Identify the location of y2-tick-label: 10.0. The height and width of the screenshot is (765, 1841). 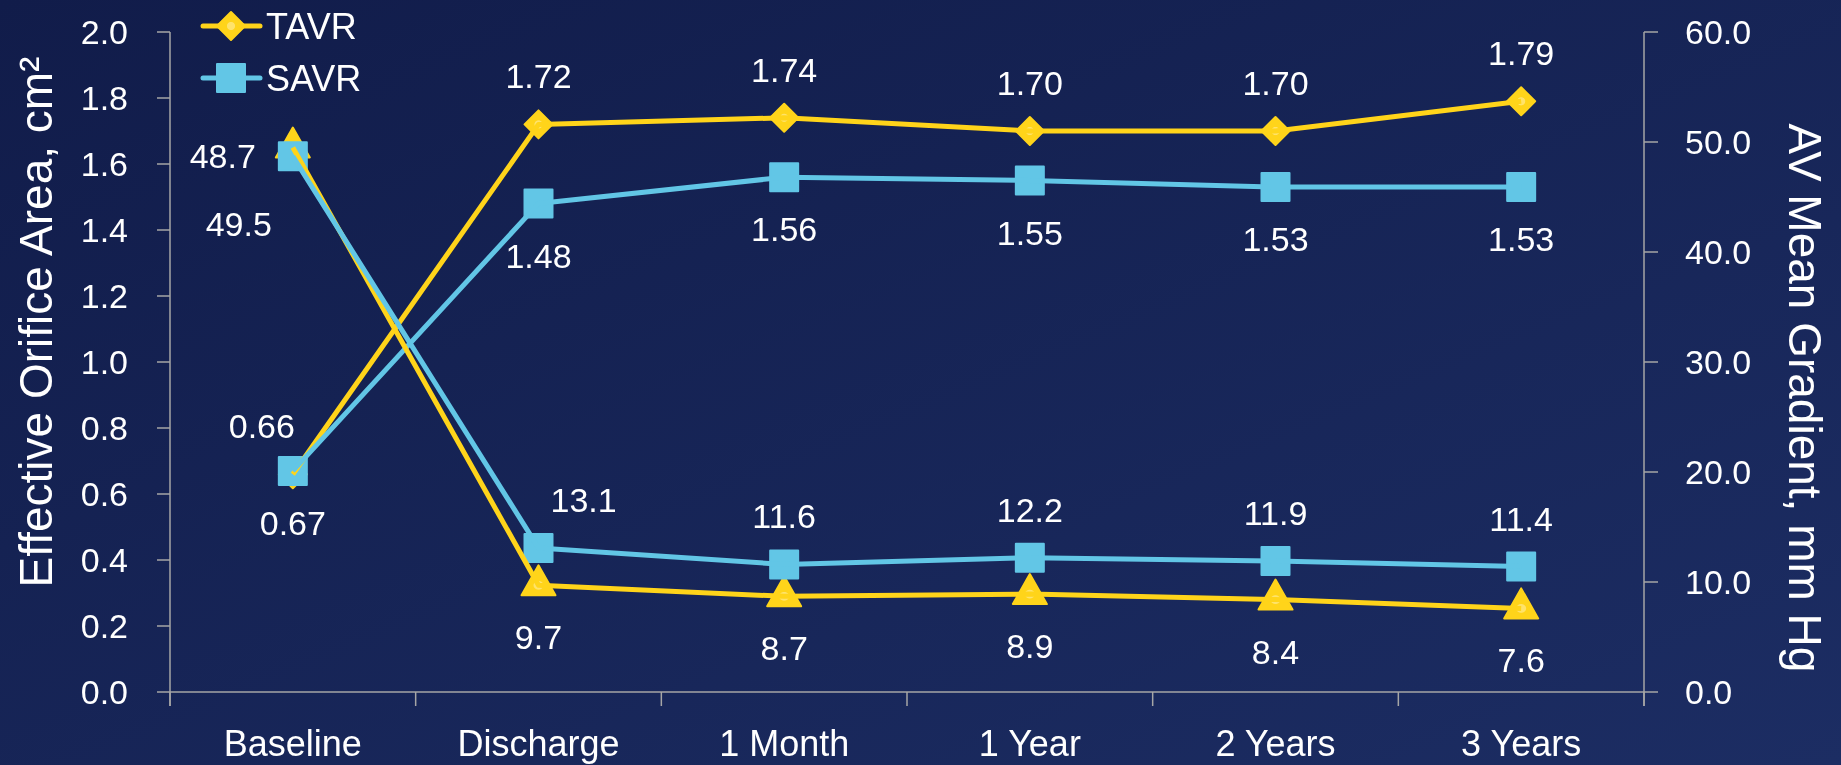
(1718, 581).